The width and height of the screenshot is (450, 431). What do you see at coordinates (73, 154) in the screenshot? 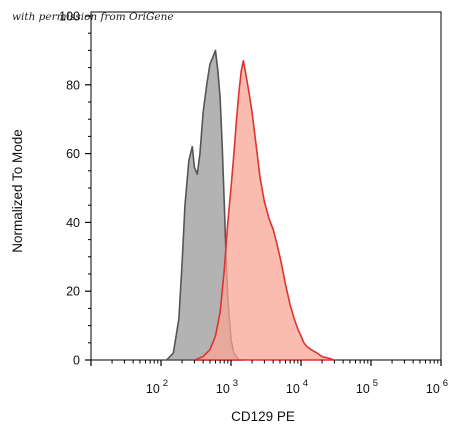
I see `y-tick-label: 60` at bounding box center [73, 154].